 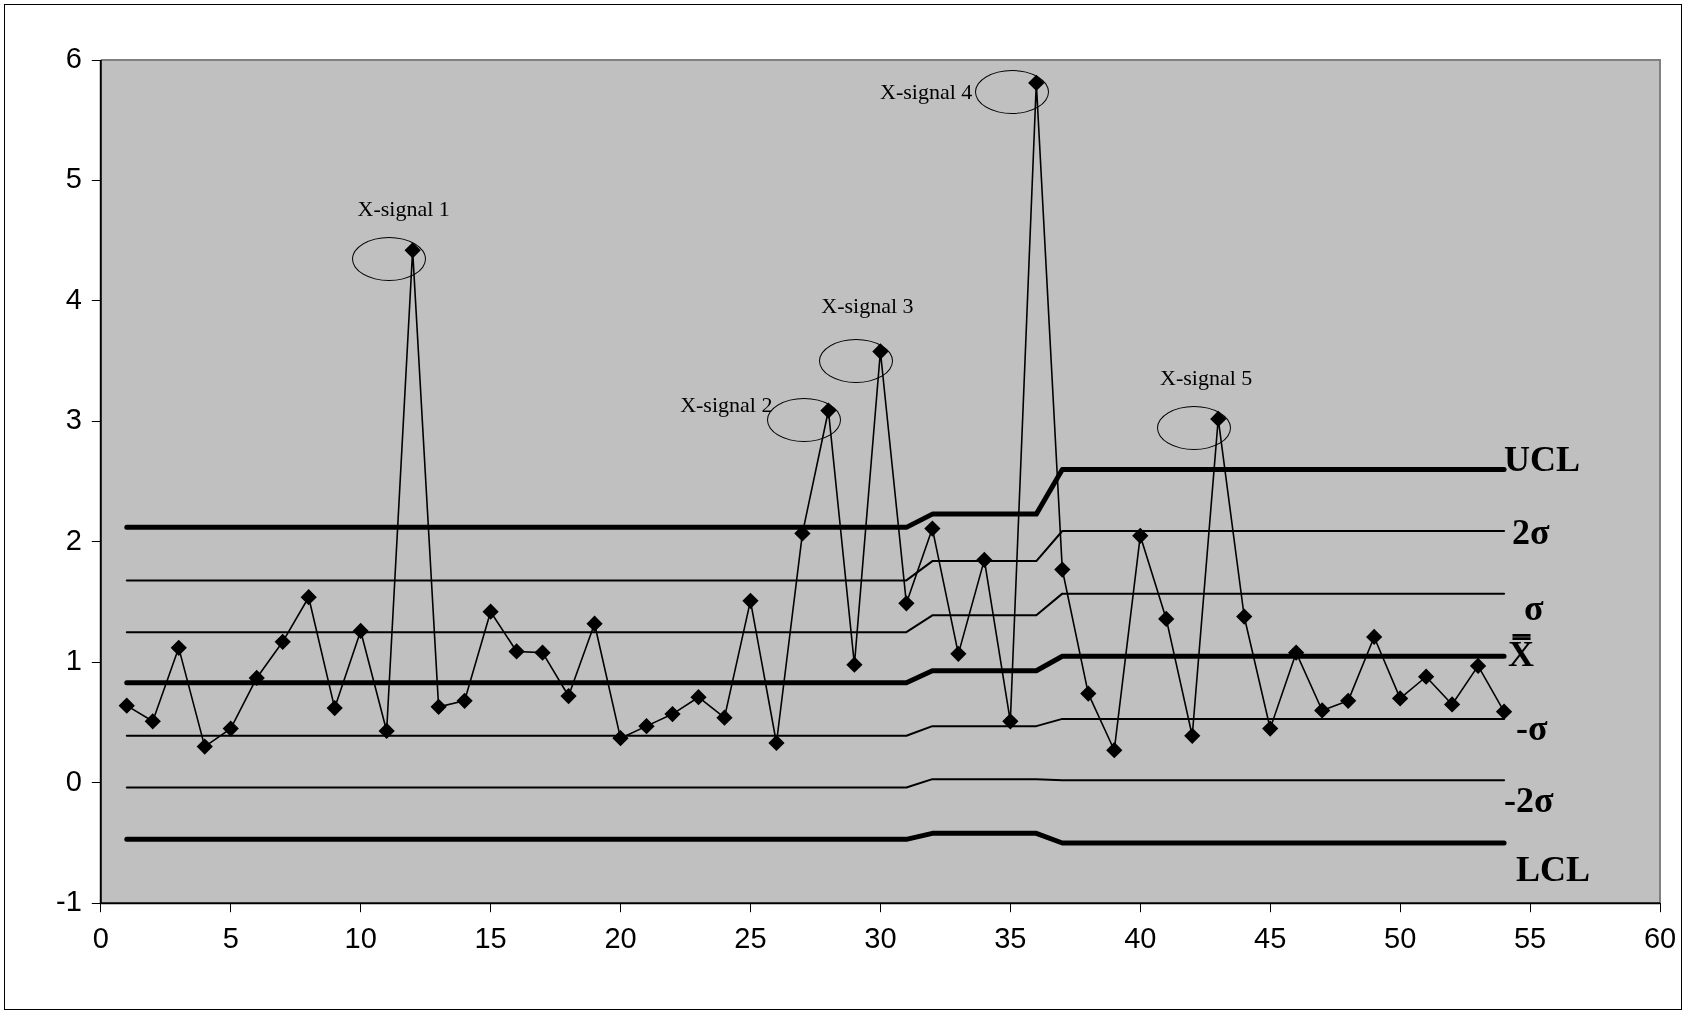 I want to click on y-tick-label: 6, so click(x=73, y=58).